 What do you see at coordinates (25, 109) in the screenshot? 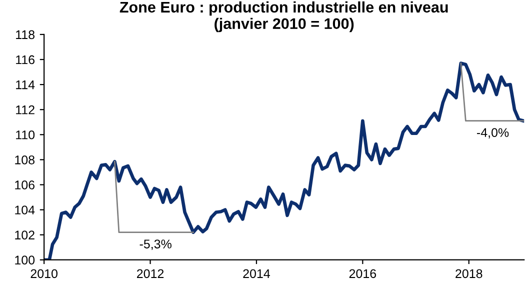
I see `y-tick-label: 112` at bounding box center [25, 109].